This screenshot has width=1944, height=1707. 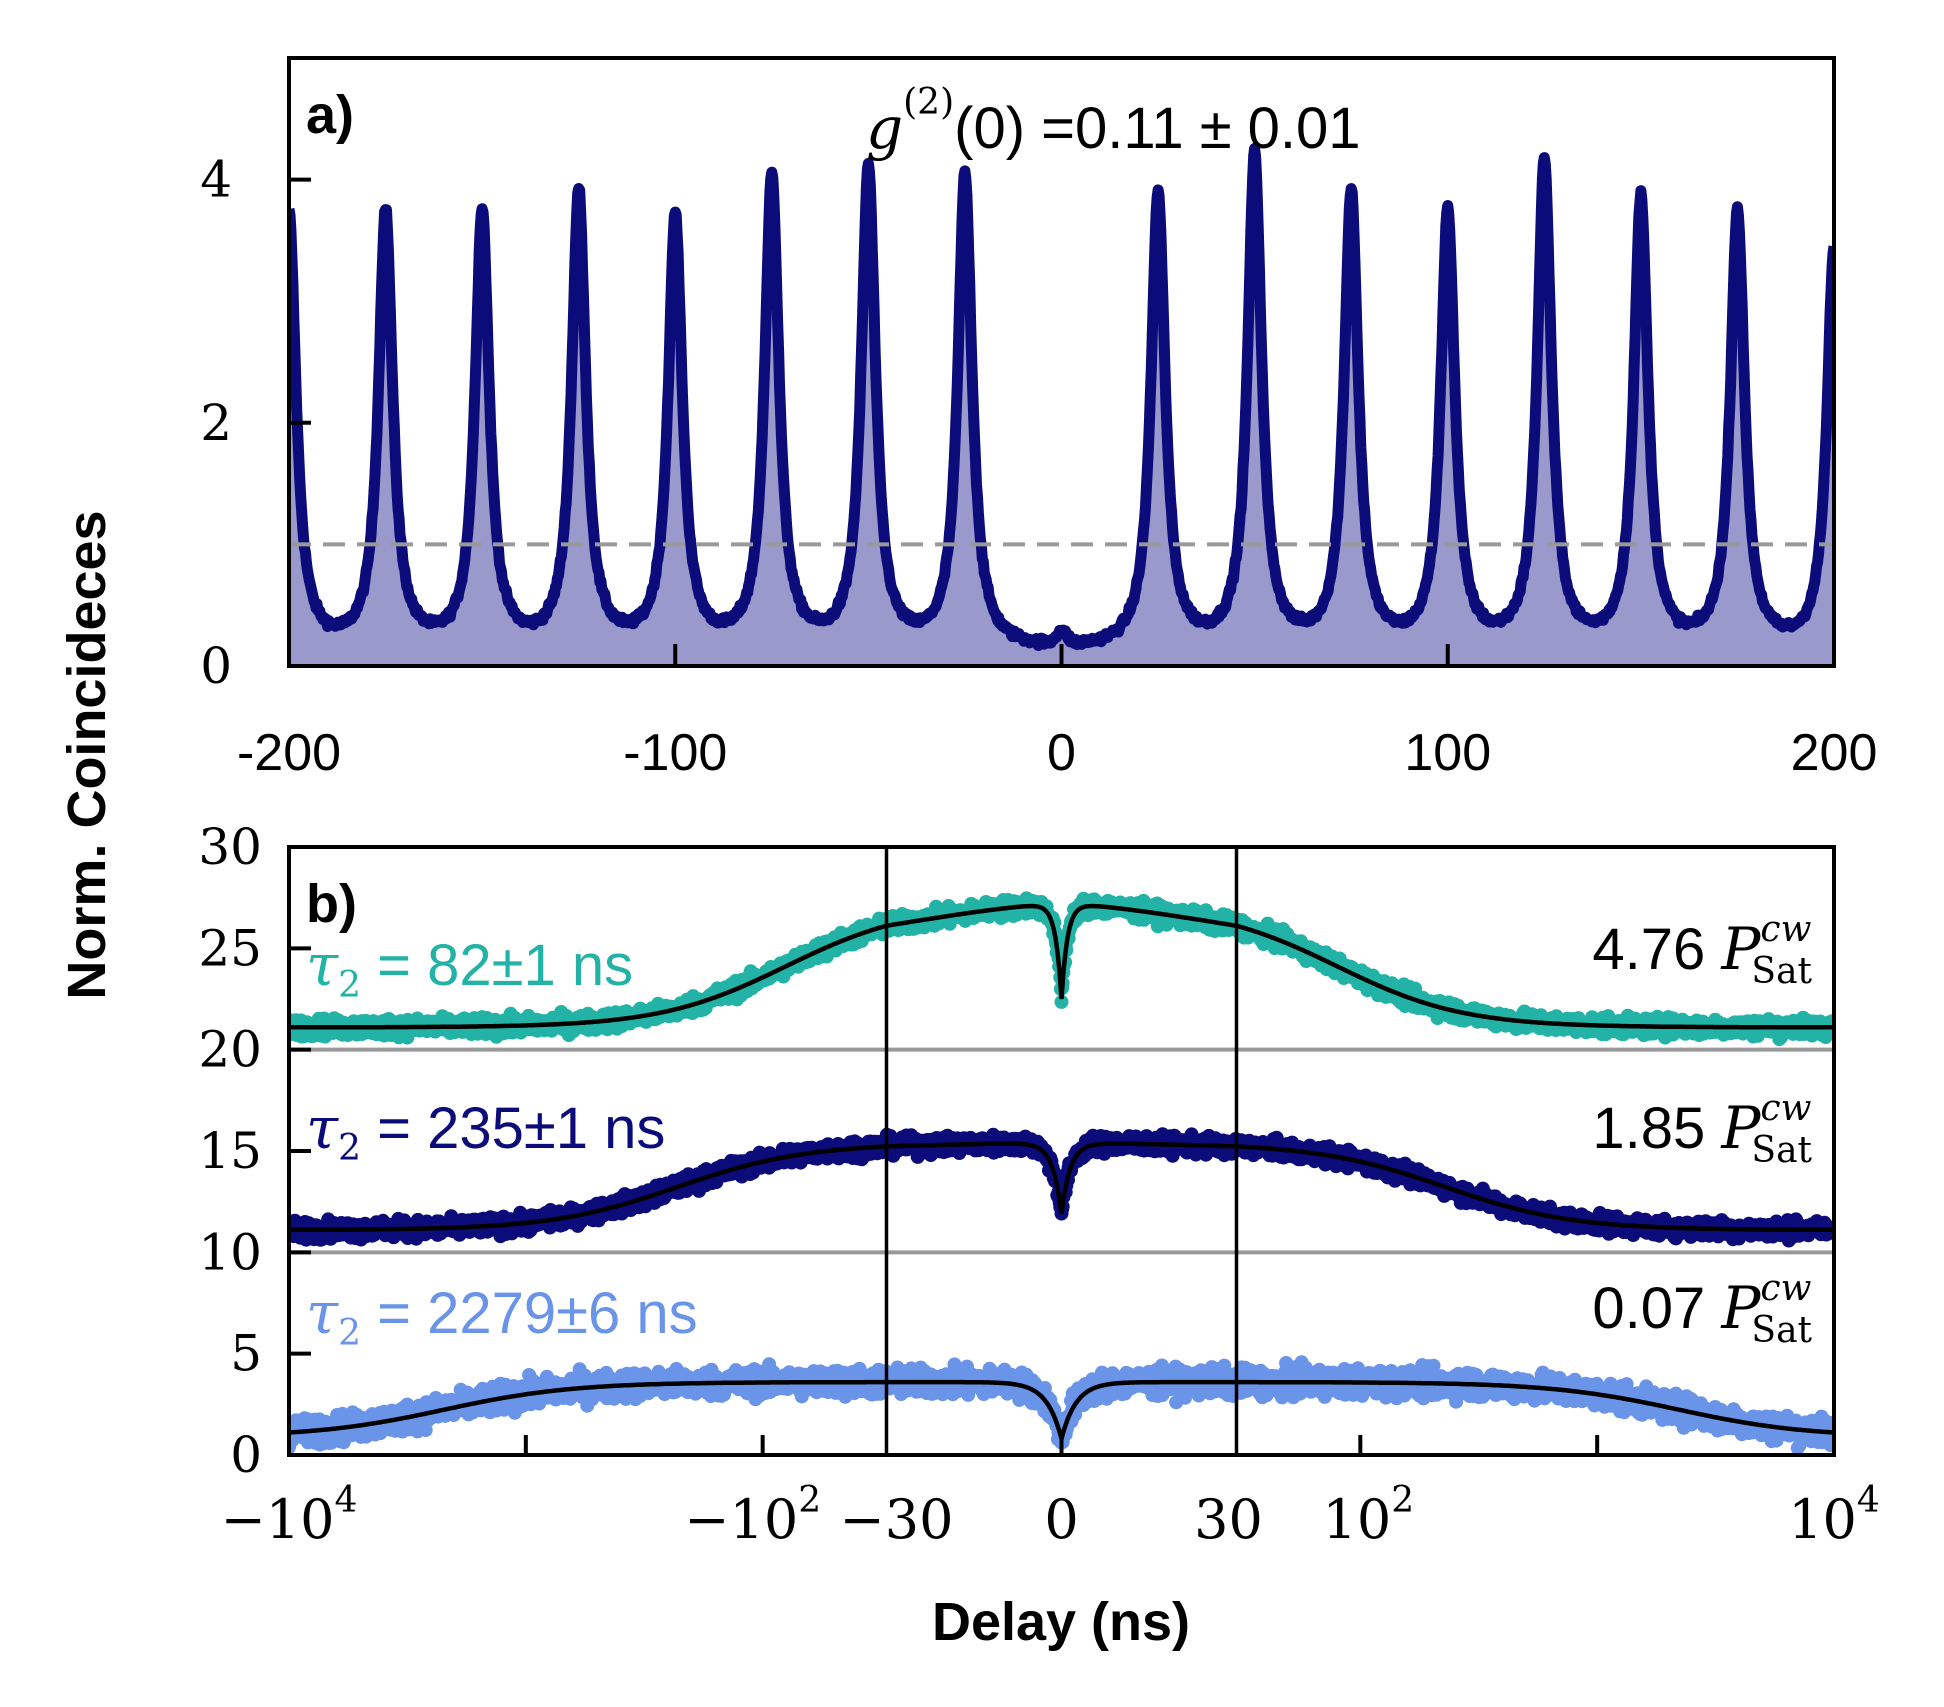 I want to click on power-label-cornflower: 0.07 Pcw Sat, so click(x=1702, y=1309).